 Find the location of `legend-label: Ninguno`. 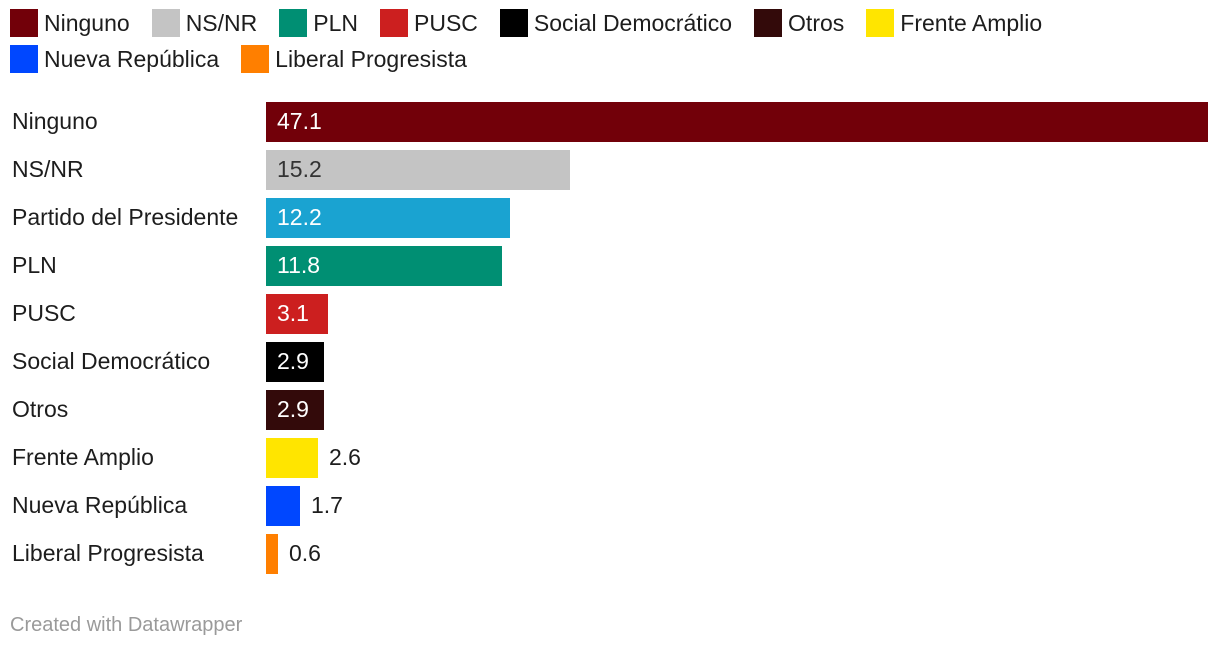

legend-label: Ninguno is located at coordinates (87, 23).